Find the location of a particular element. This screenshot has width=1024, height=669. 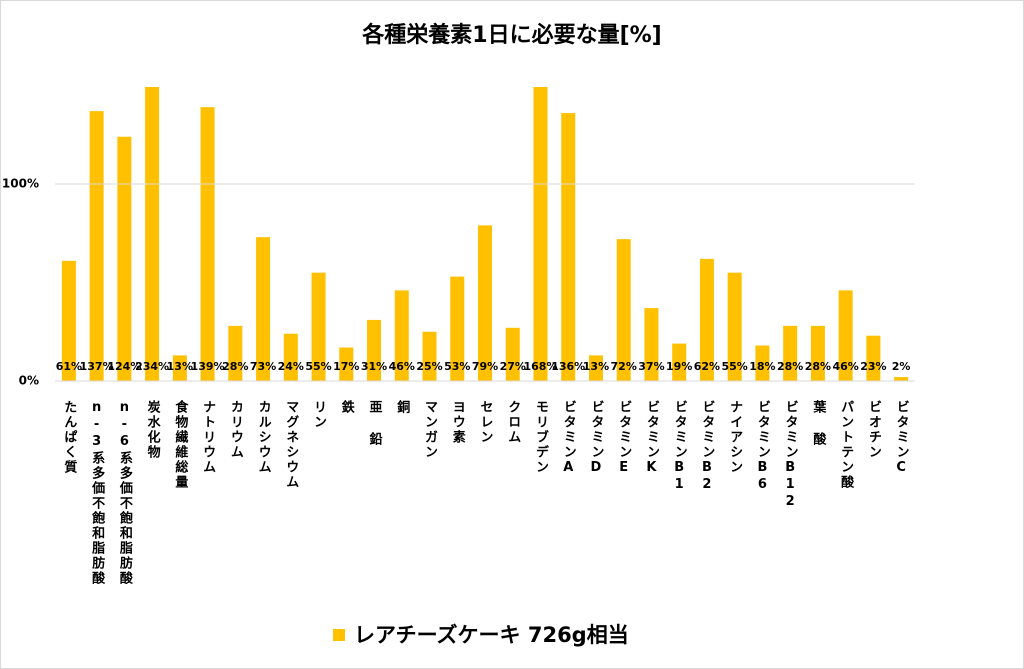

data-label: 24% is located at coordinates (291, 366).